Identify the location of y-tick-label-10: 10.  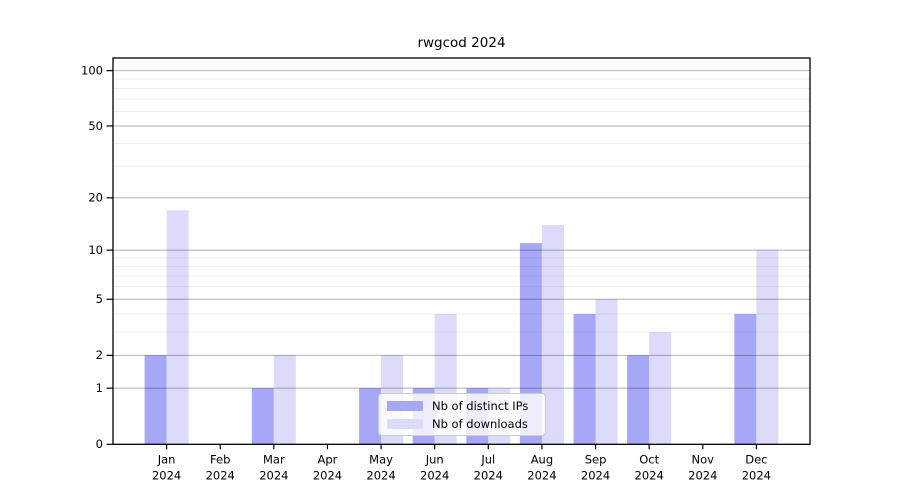
(95, 250).